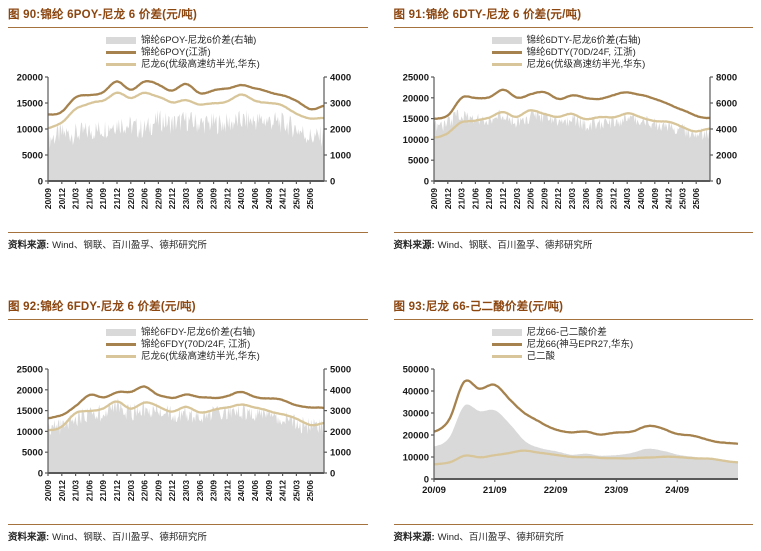  Describe the element at coordinates (622, 344) in the screenshot. I see `chart-legend: 尼龙66-己二酸价差 尼龙66(神马EPR27,华东) 己二酸` at that location.